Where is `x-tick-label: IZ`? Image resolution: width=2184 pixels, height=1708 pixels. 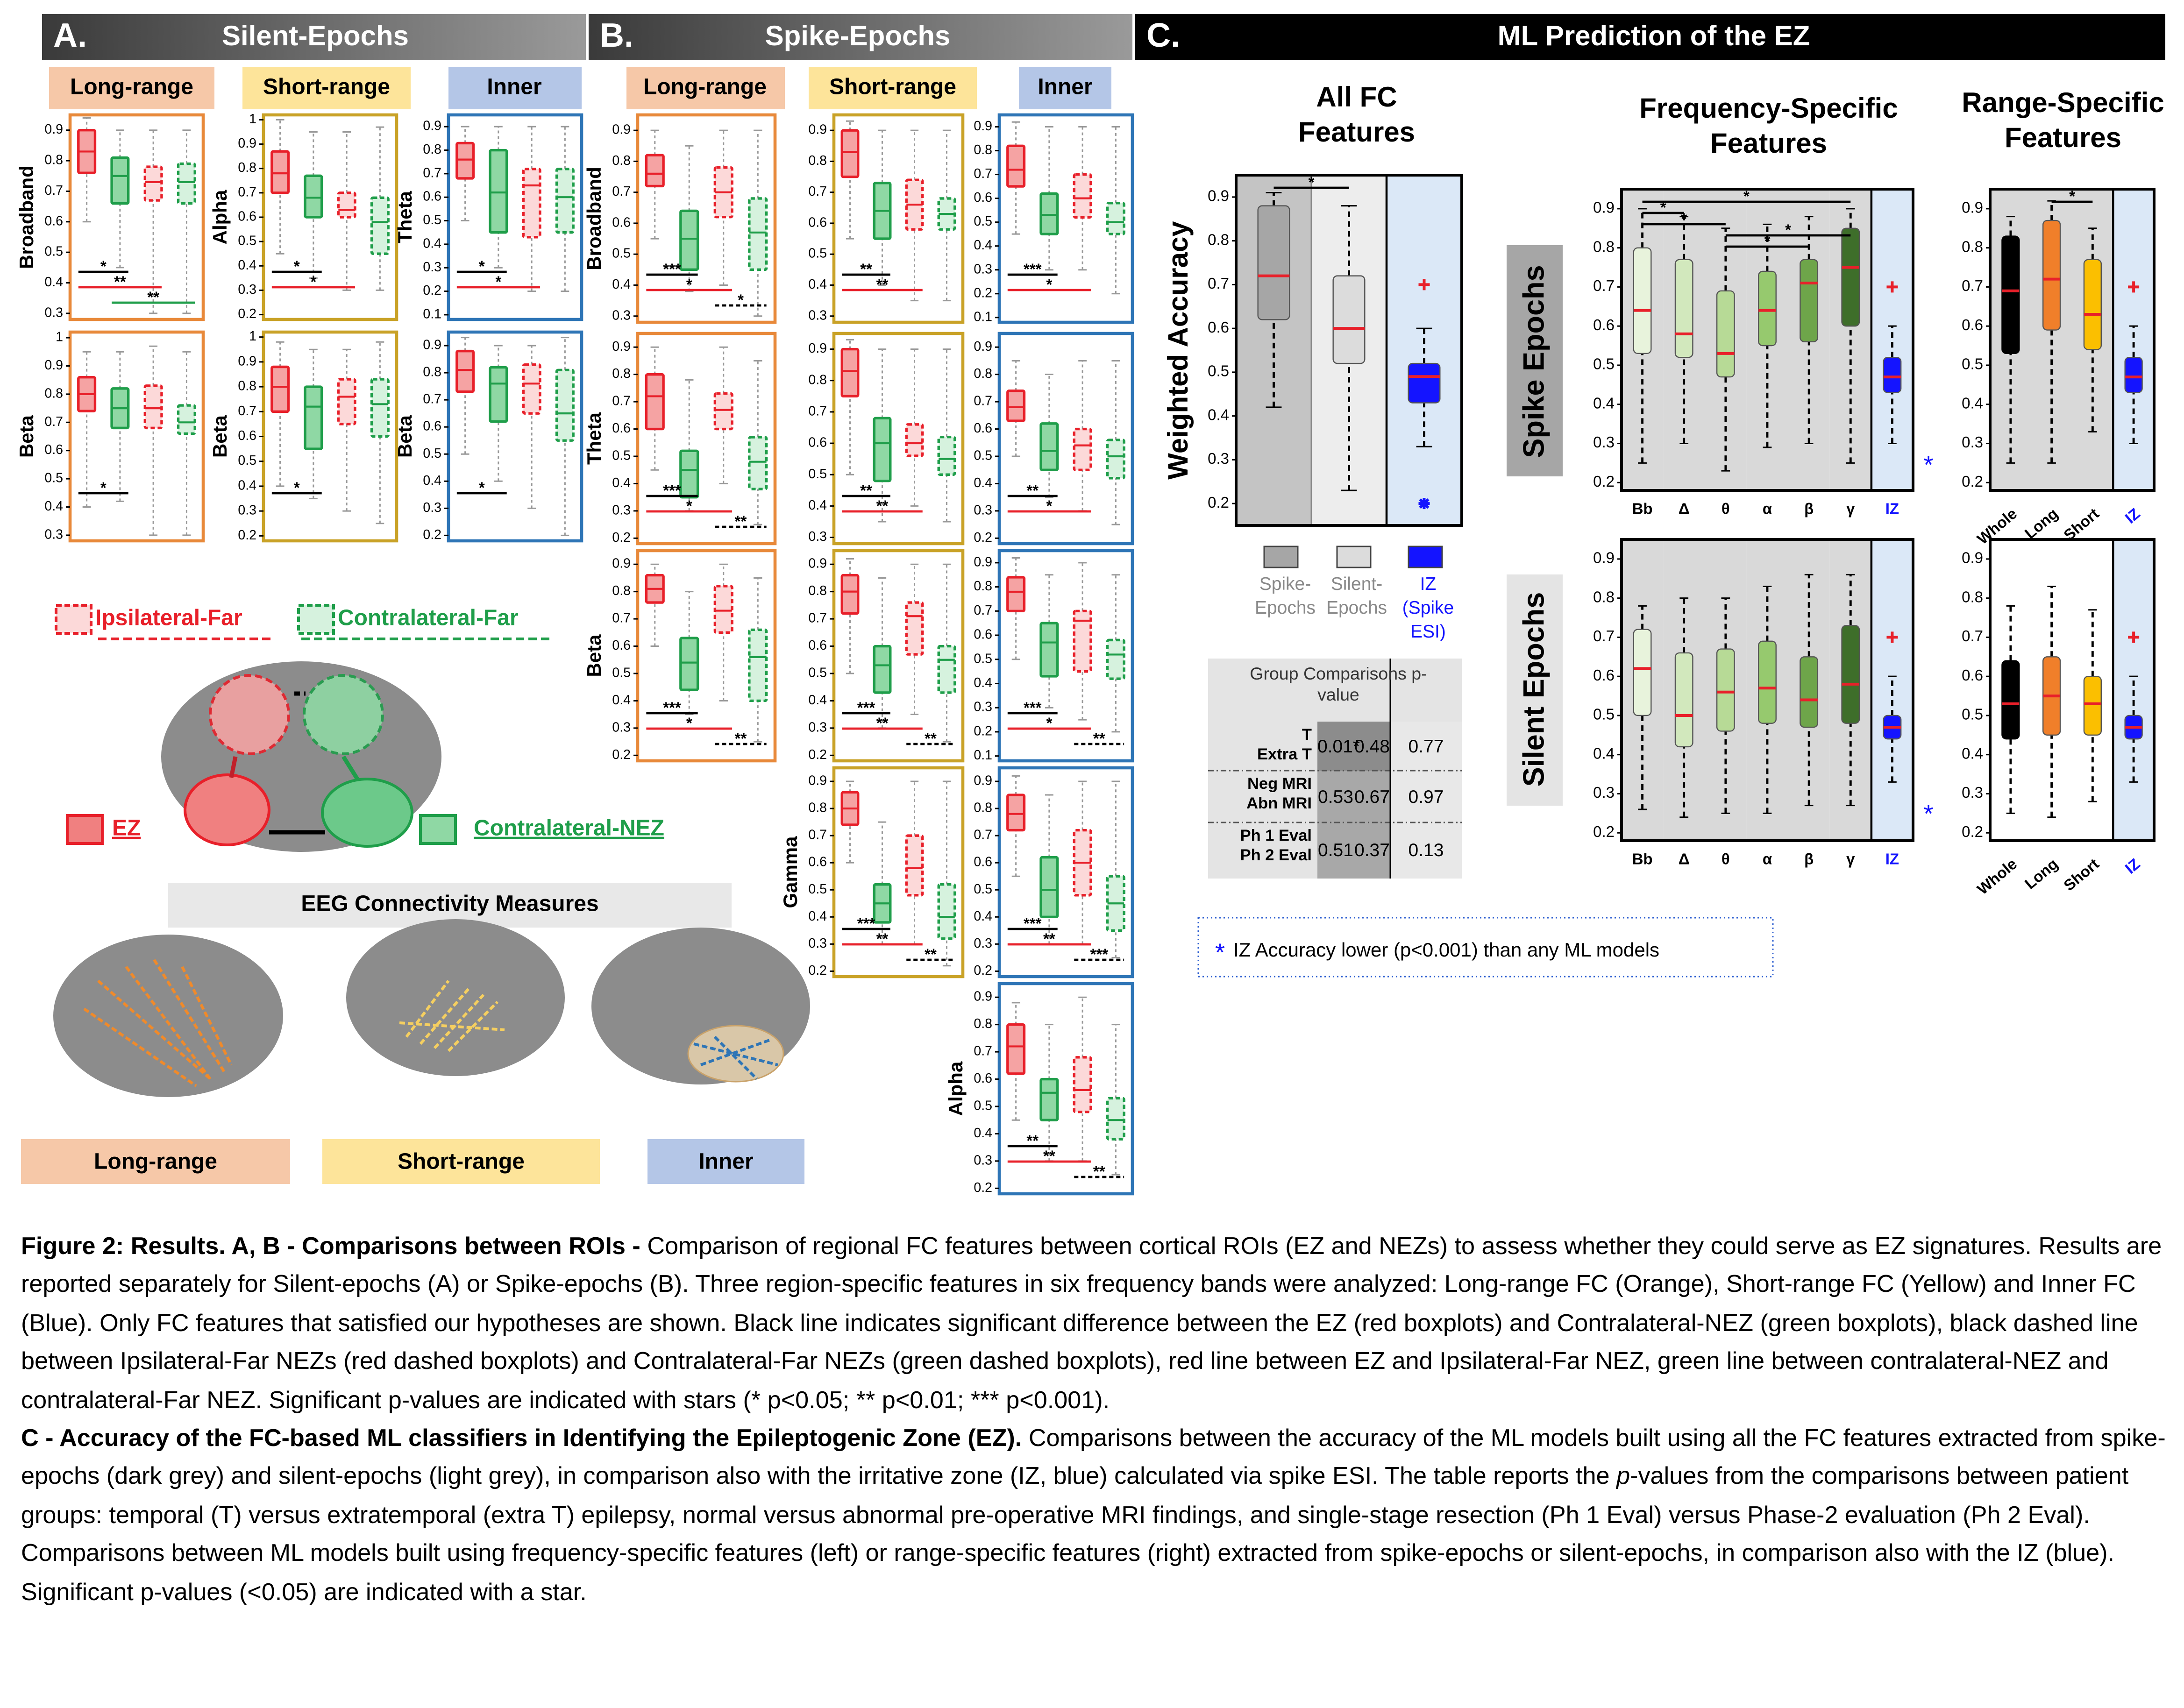 x-tick-label: IZ is located at coordinates (1892, 859).